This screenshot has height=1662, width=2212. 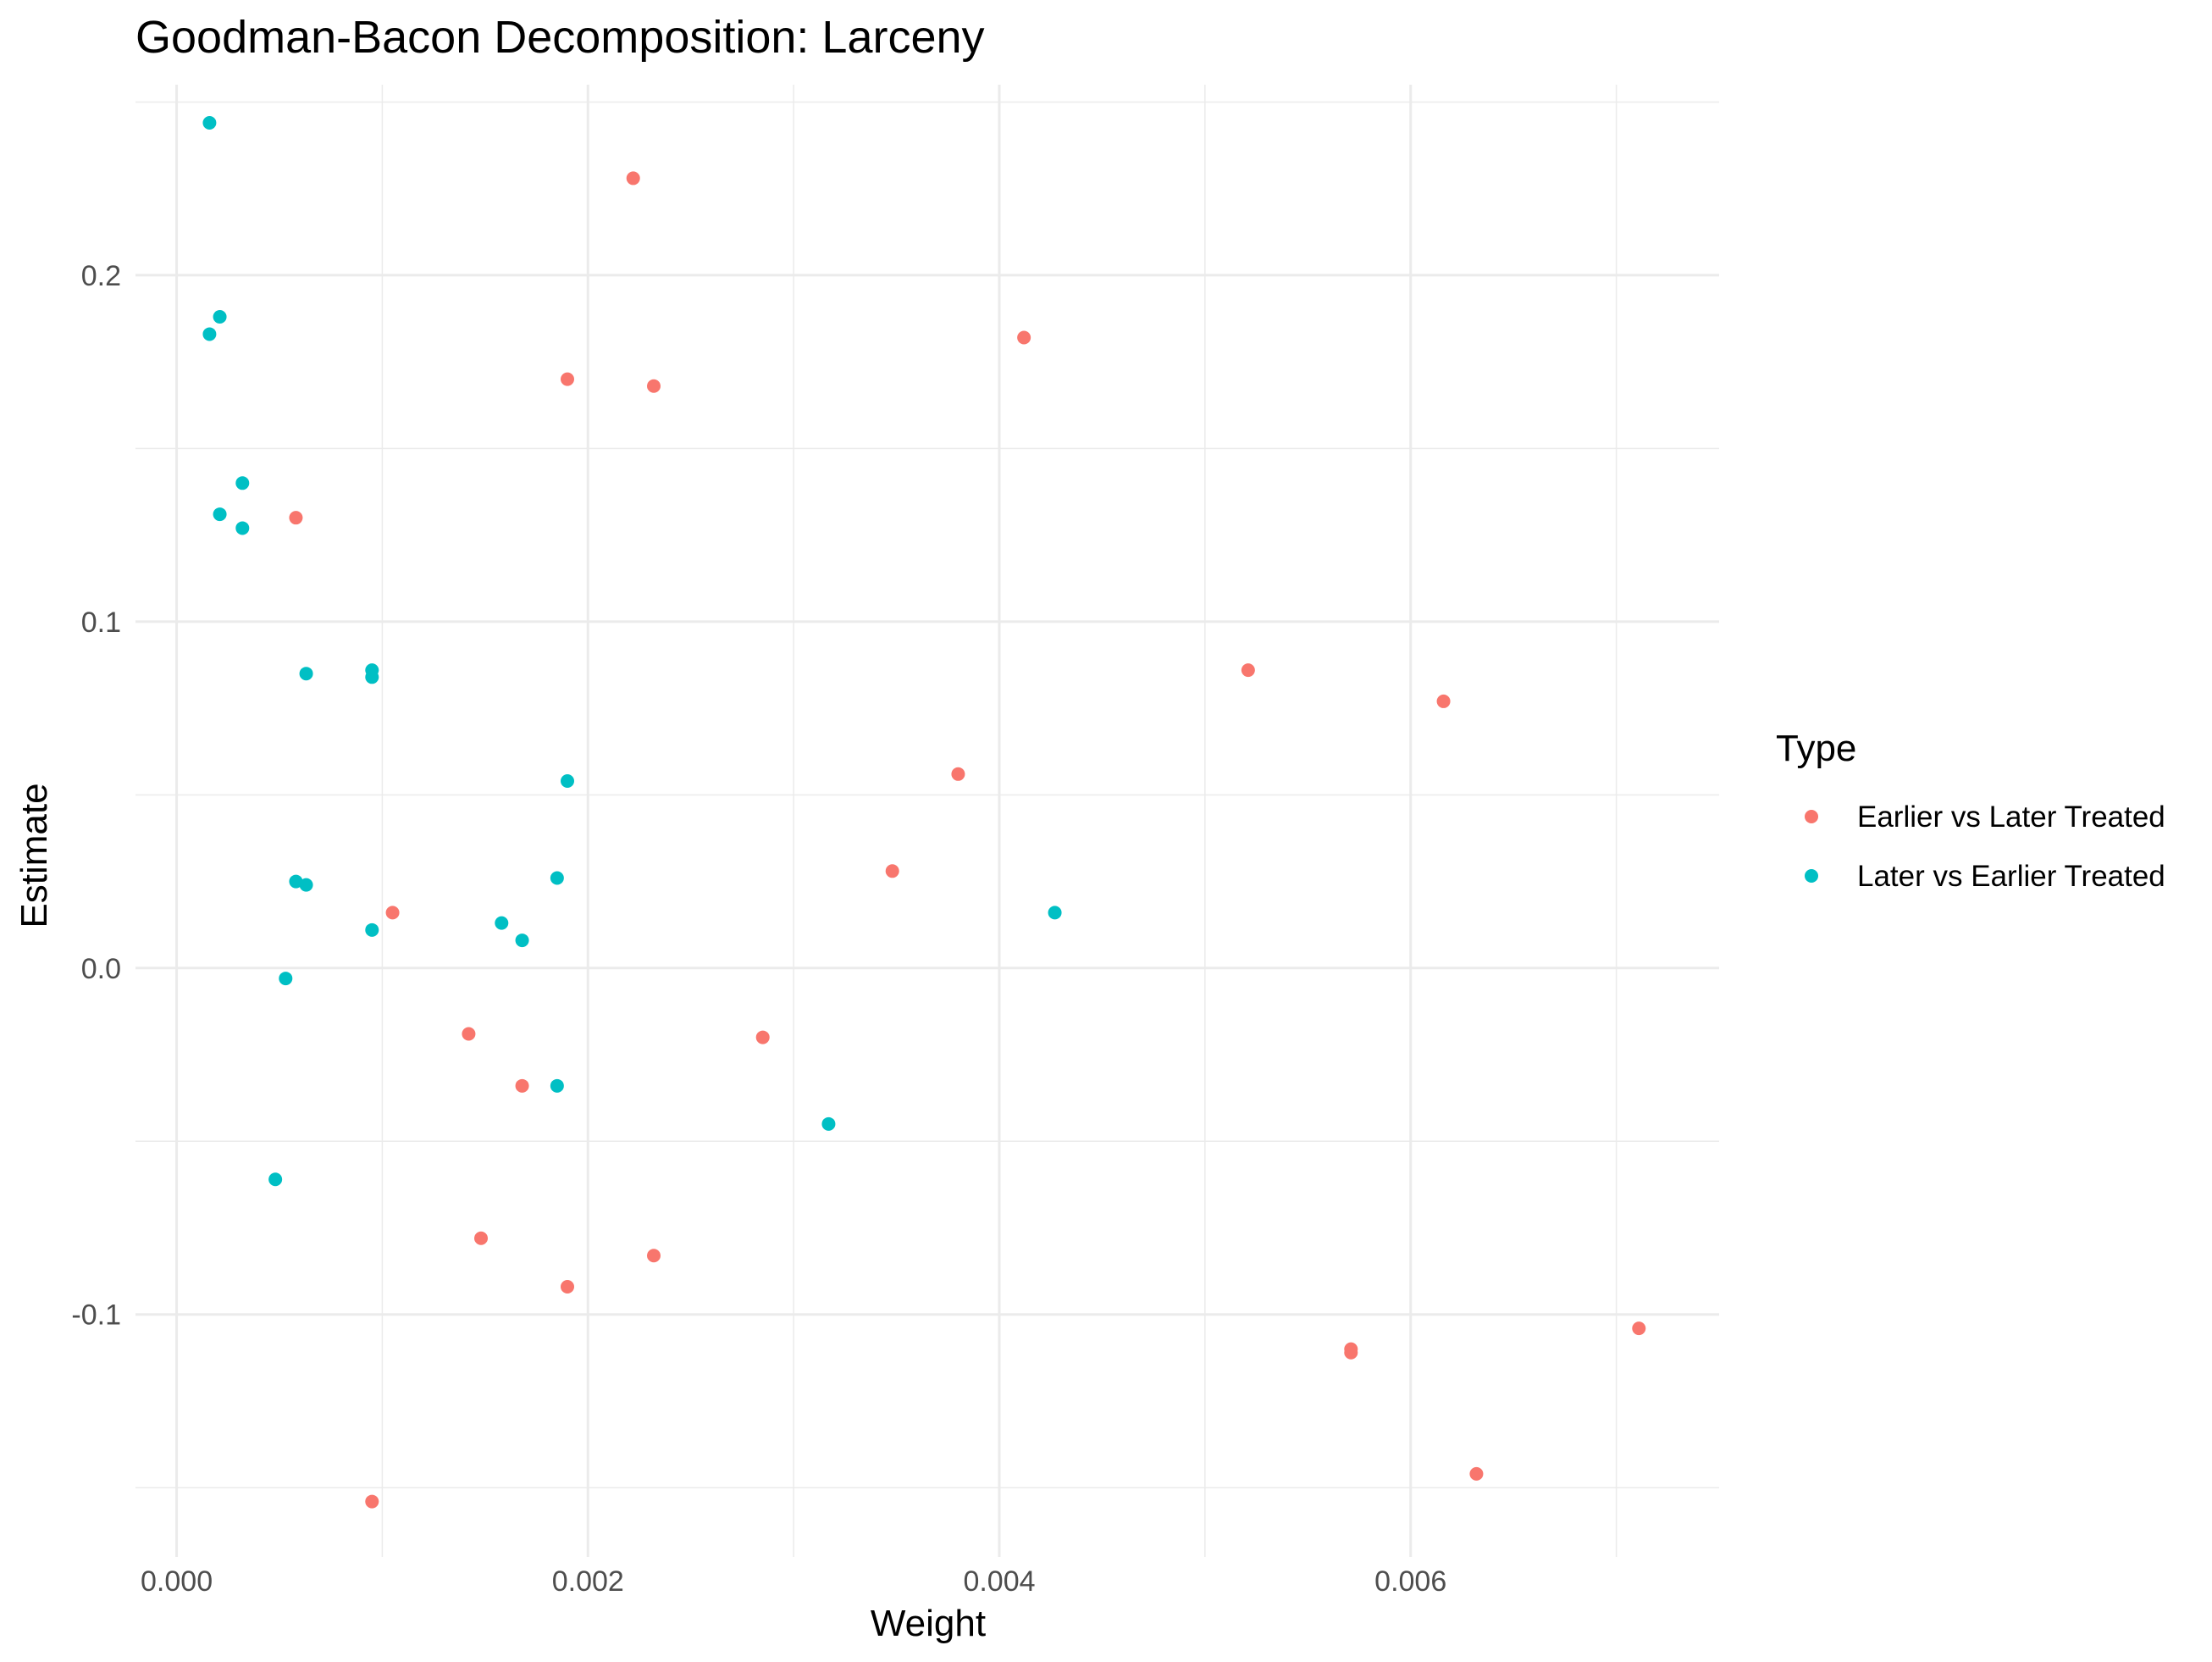 I want to click on y-axis-title: Estimate, so click(x=34, y=855).